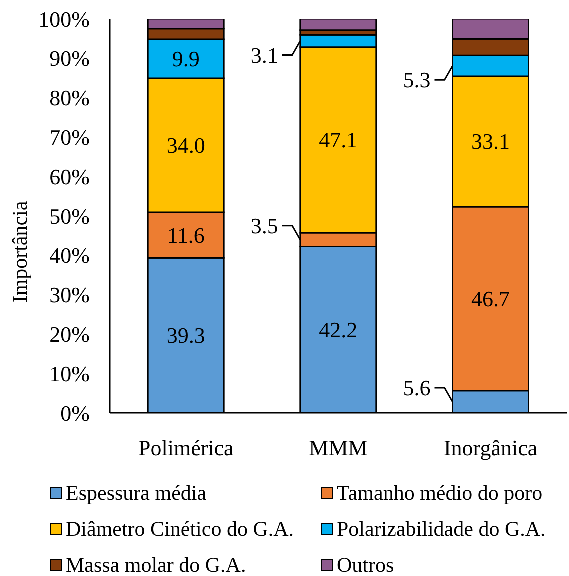  I want to click on y-tick-label: 20%, so click(70, 335).